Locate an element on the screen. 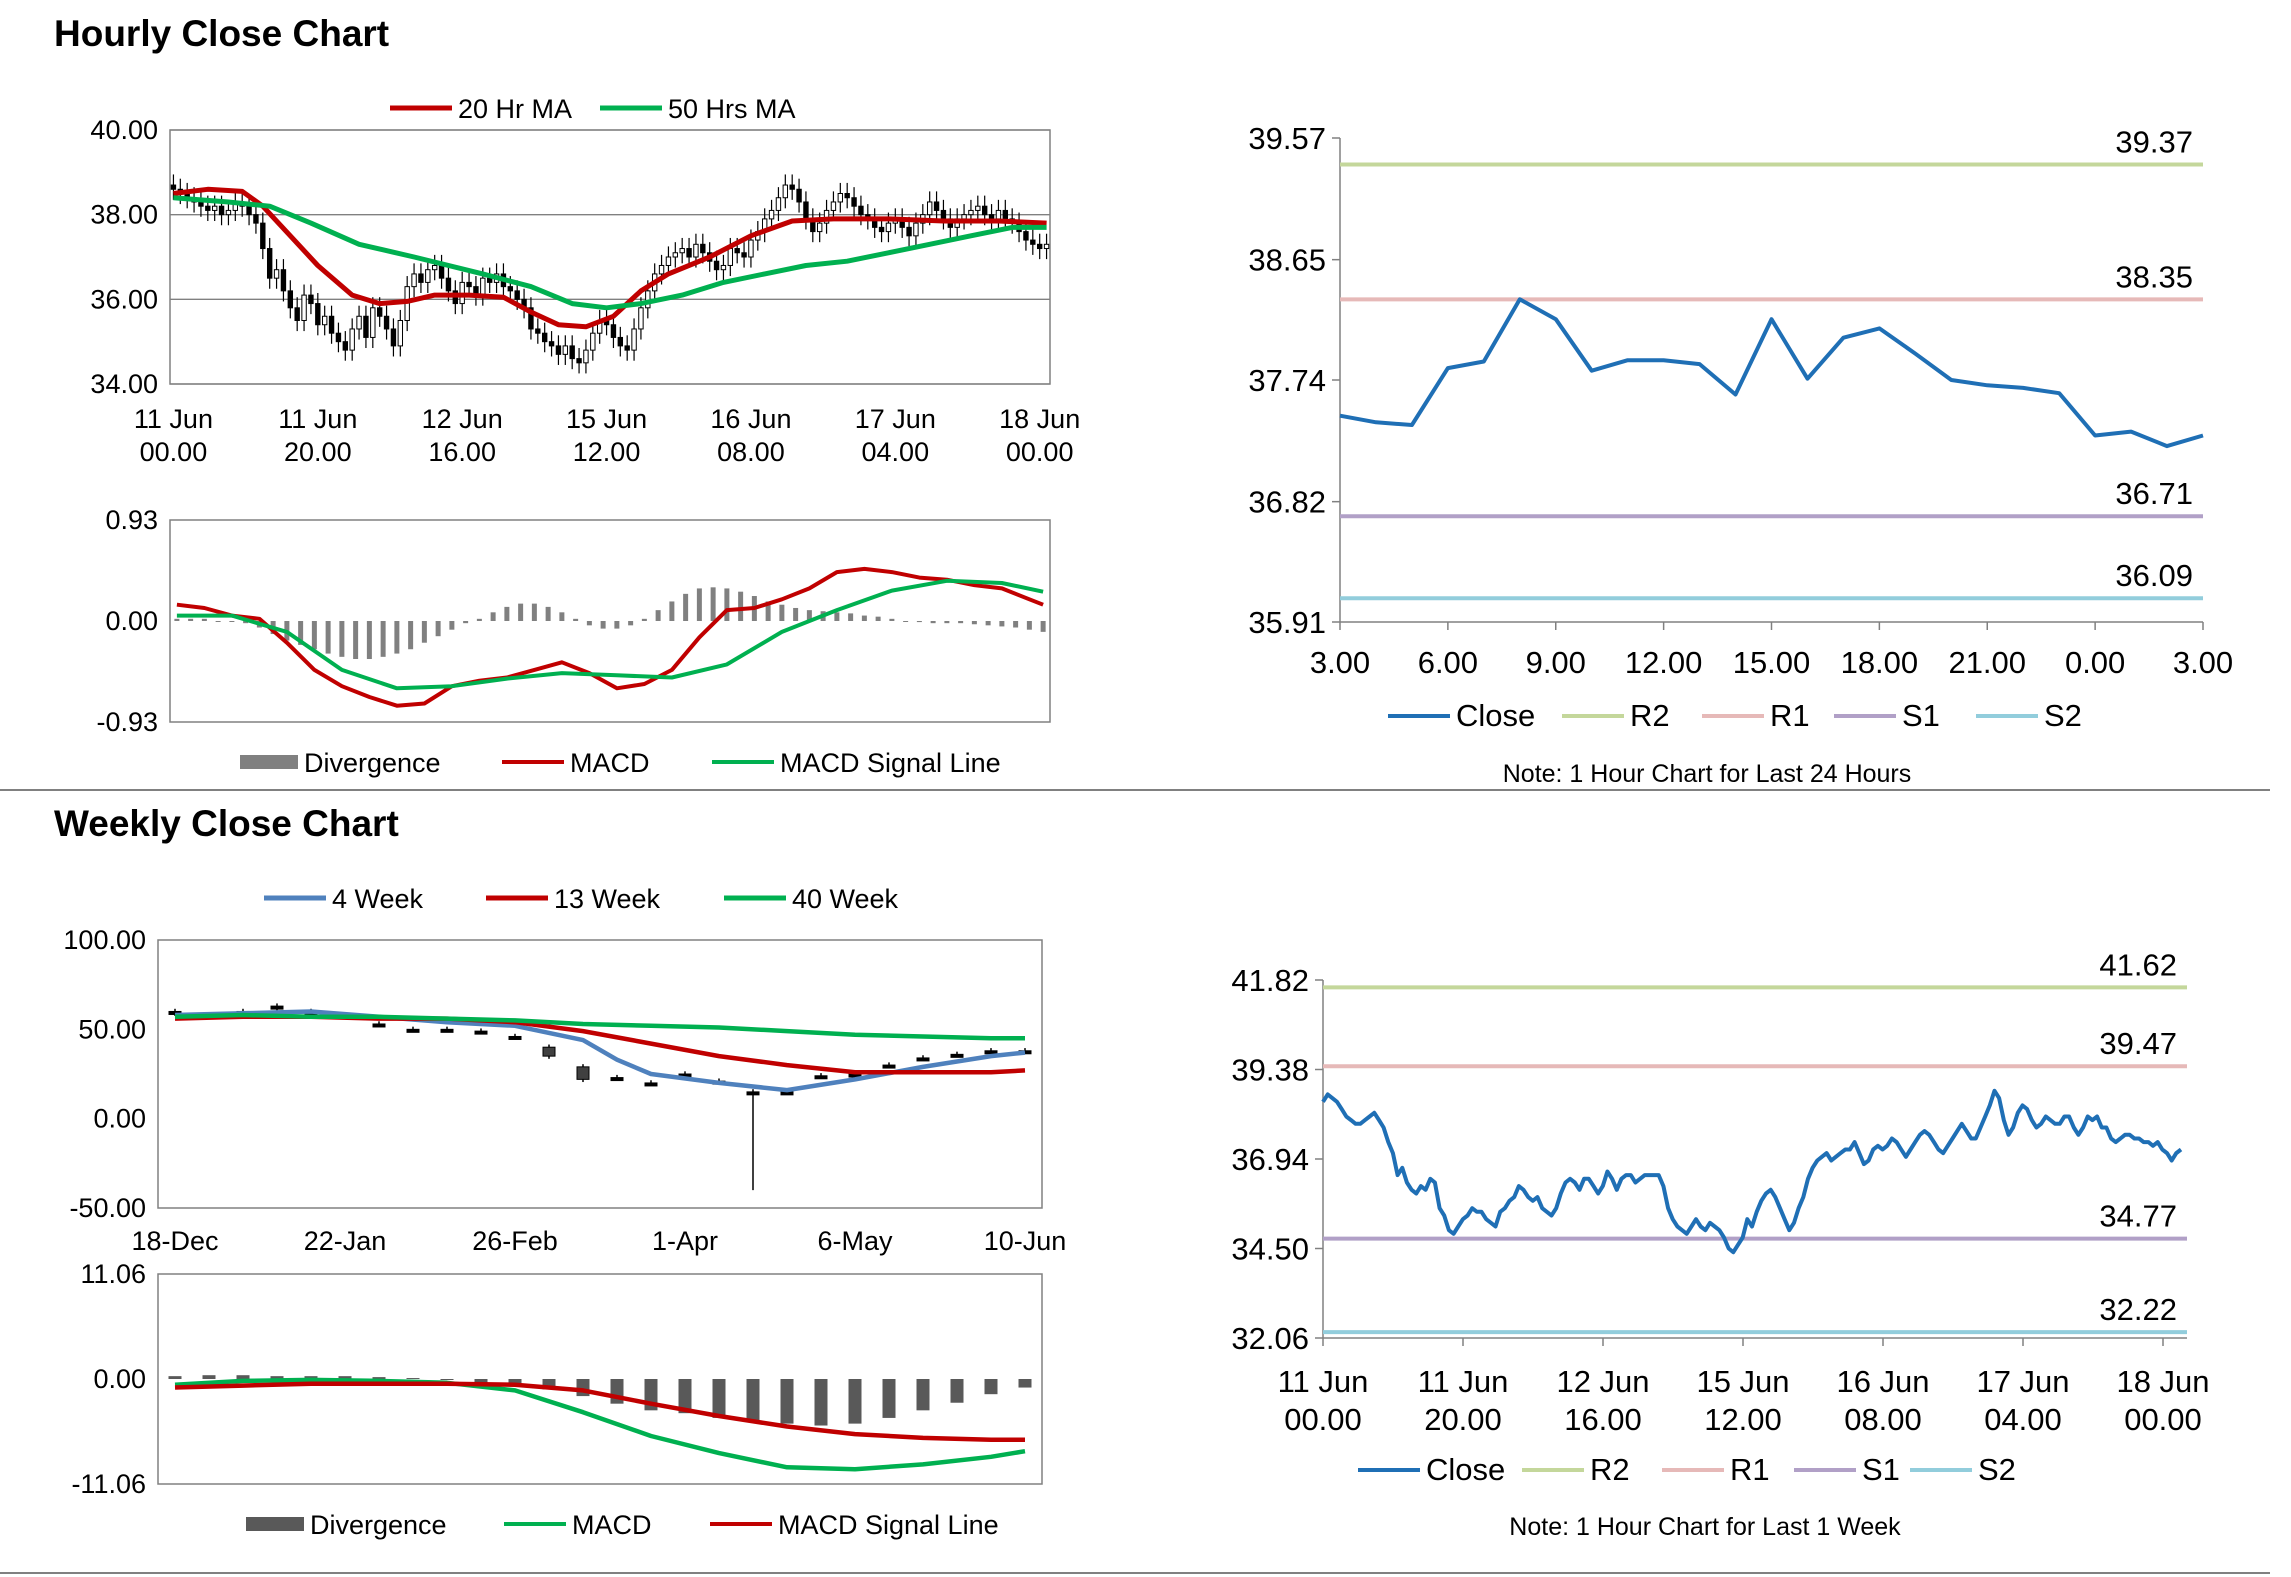 This screenshot has height=1577, width=2291. ma50-line is located at coordinates (610, 253).